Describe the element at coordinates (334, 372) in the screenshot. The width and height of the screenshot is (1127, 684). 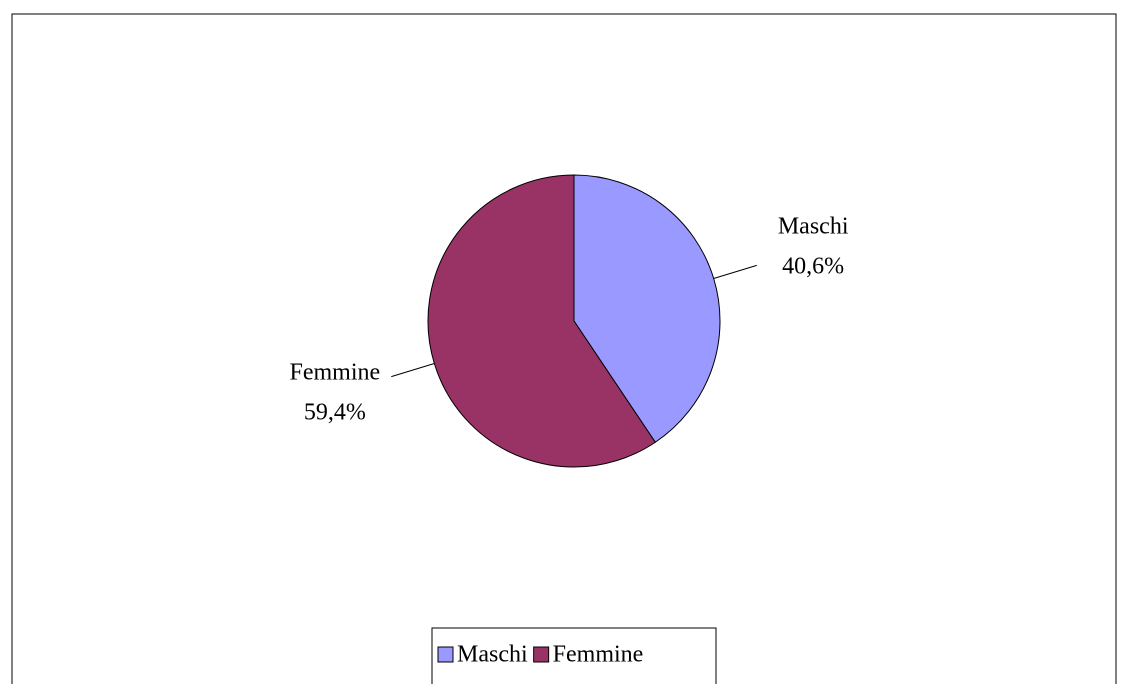
I see `slice-category-label: Femmine` at that location.